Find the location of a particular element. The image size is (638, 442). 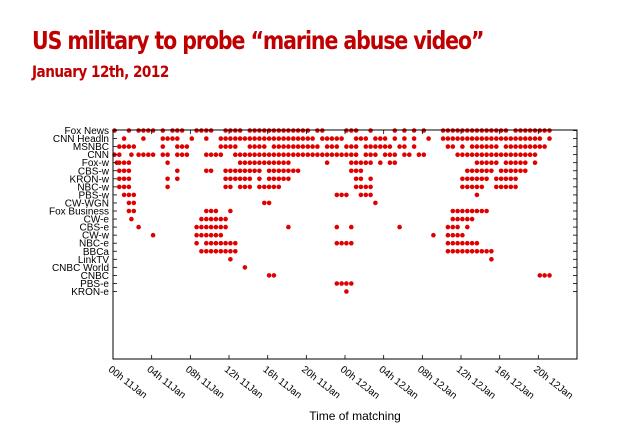

y-tick-label: Fox News is located at coordinates (87, 131).